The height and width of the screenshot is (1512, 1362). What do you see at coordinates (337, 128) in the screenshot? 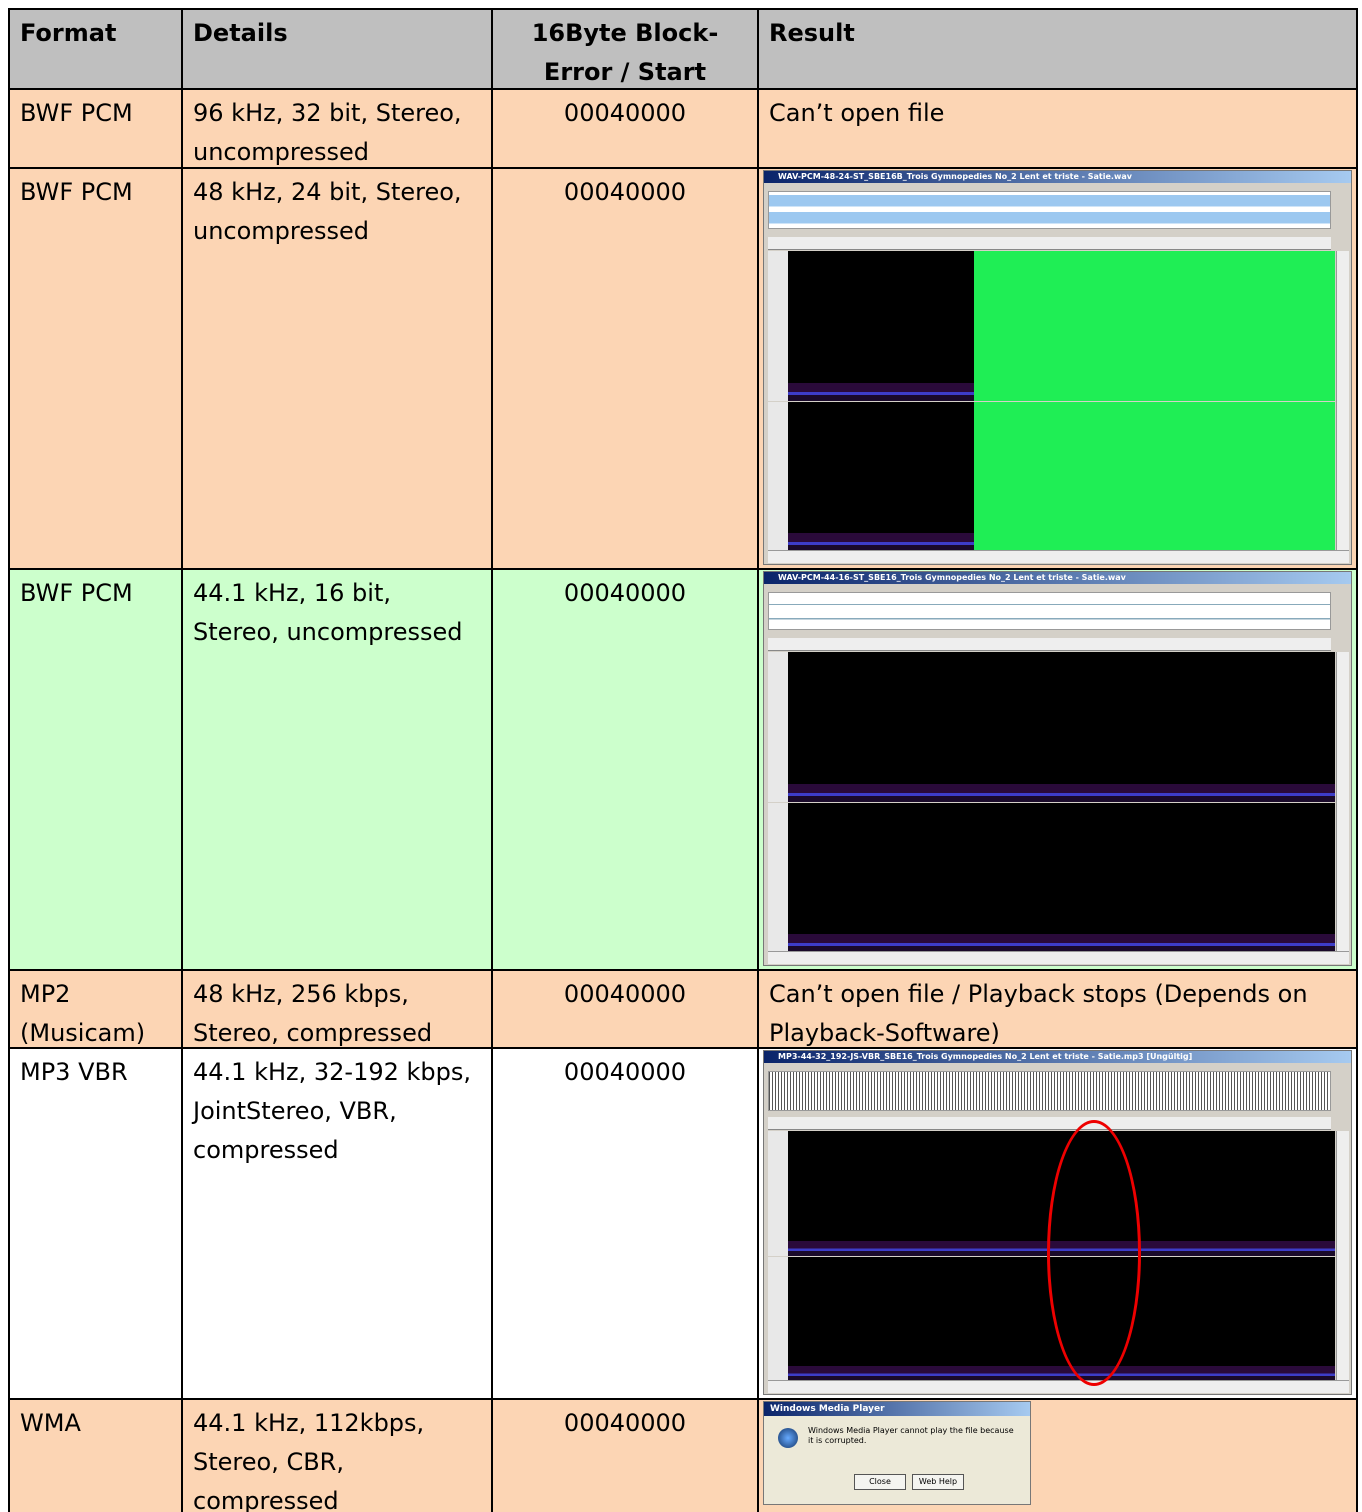
I see `table-cell: 96 kHz, 32 bit, Stereo, uncompressed` at bounding box center [337, 128].